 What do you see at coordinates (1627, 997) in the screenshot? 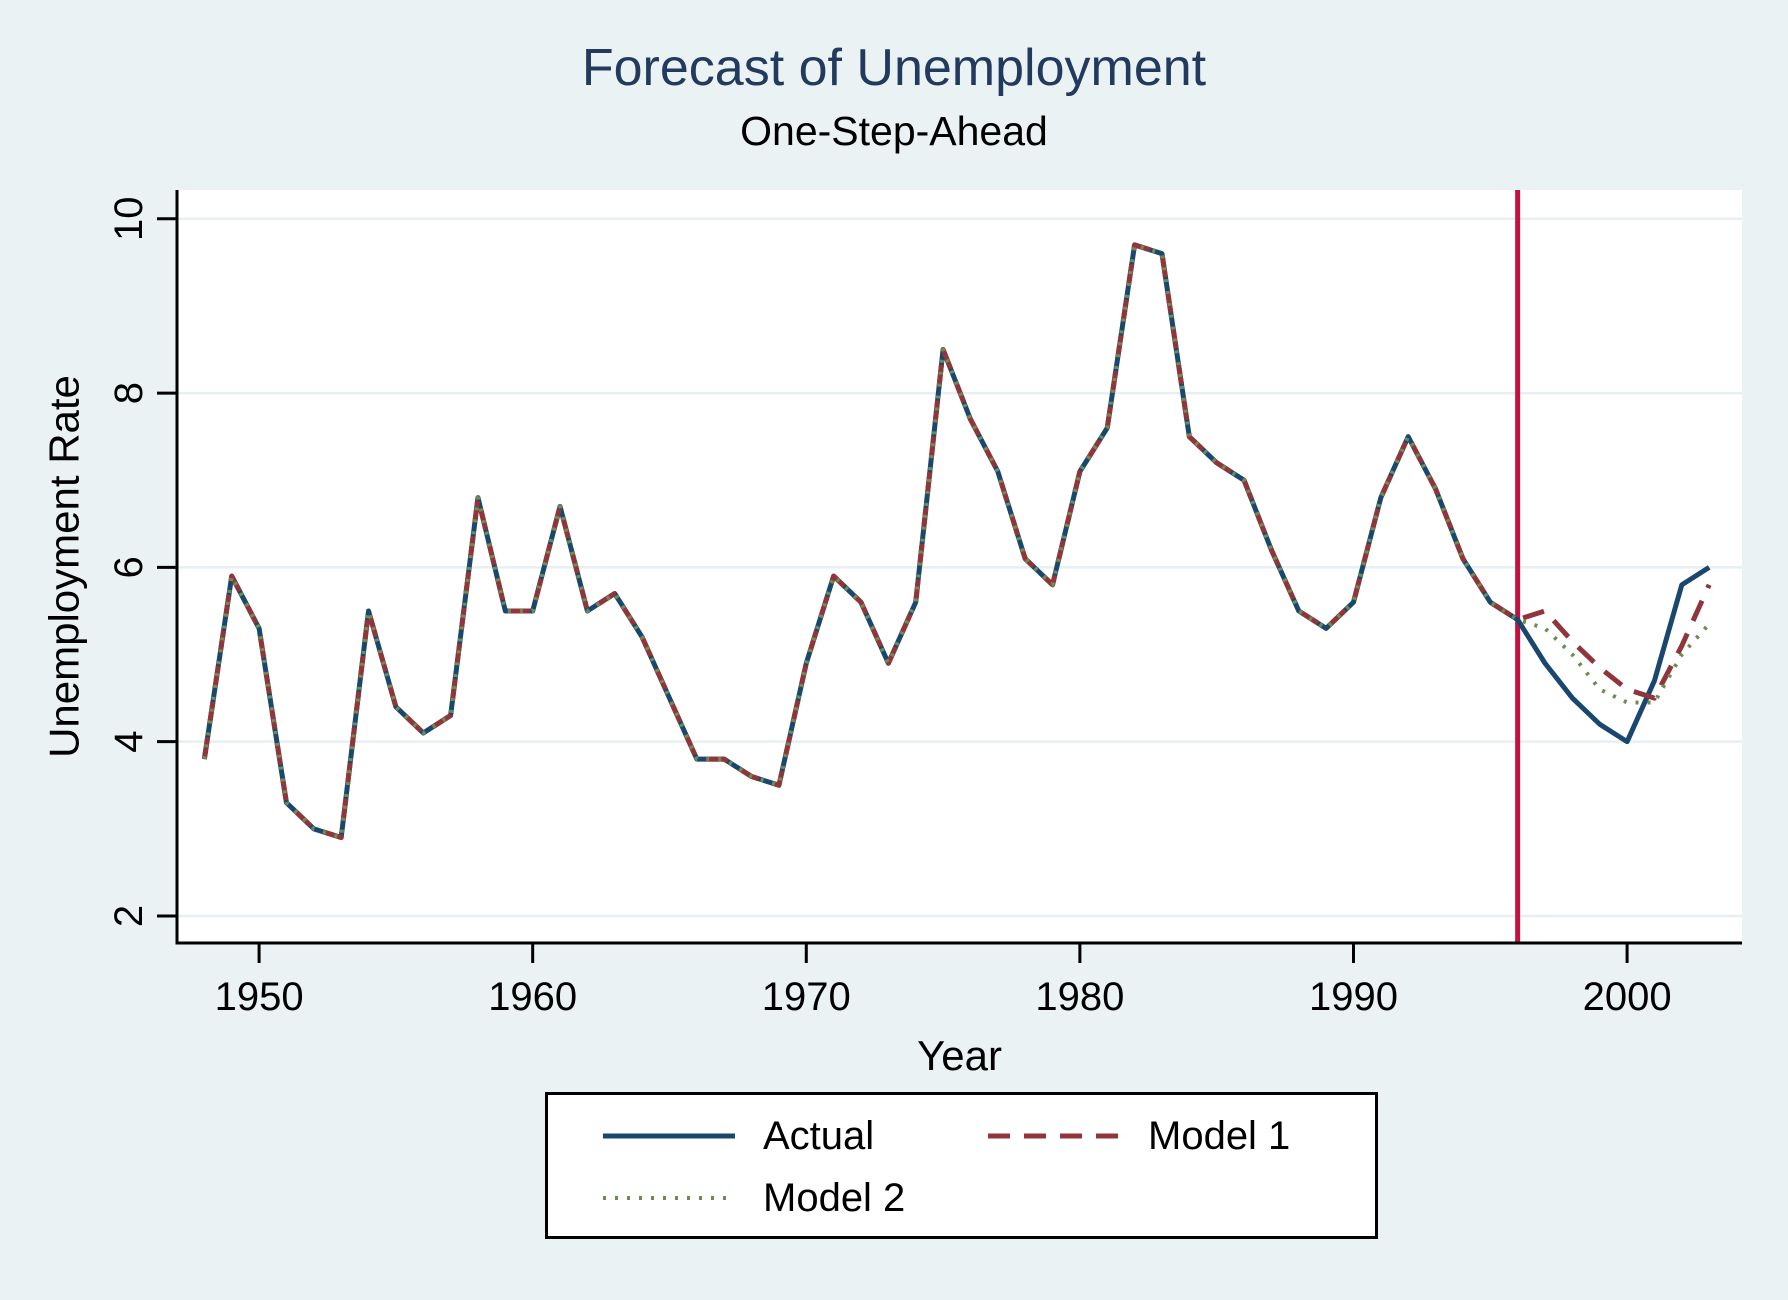
I see `x-tick-label: 2000` at bounding box center [1627, 997].